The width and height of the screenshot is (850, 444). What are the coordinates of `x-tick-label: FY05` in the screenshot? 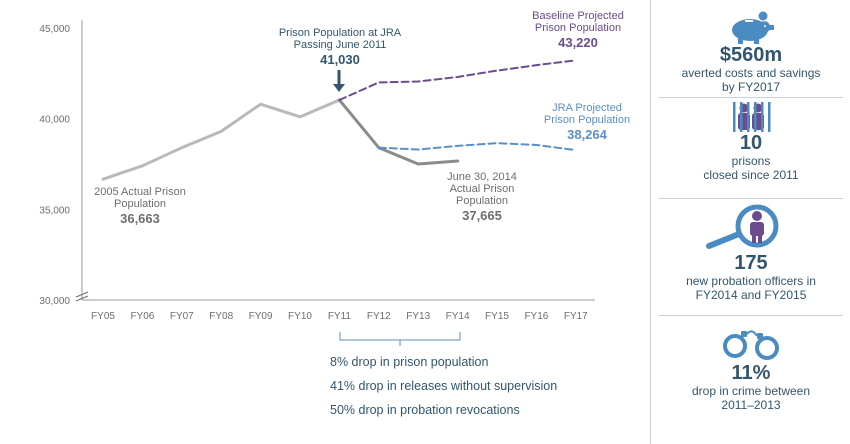 It's located at (103, 316).